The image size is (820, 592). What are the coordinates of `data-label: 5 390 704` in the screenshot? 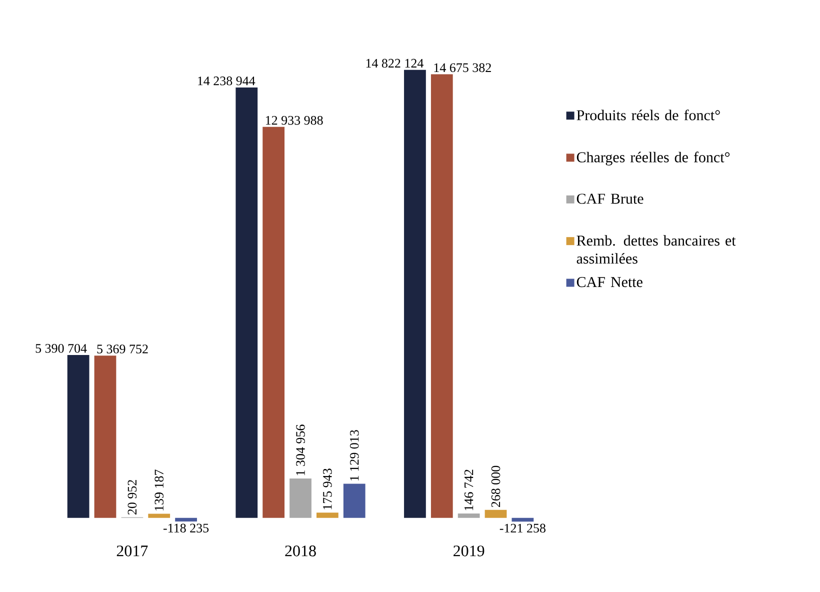 It's located at (61, 348).